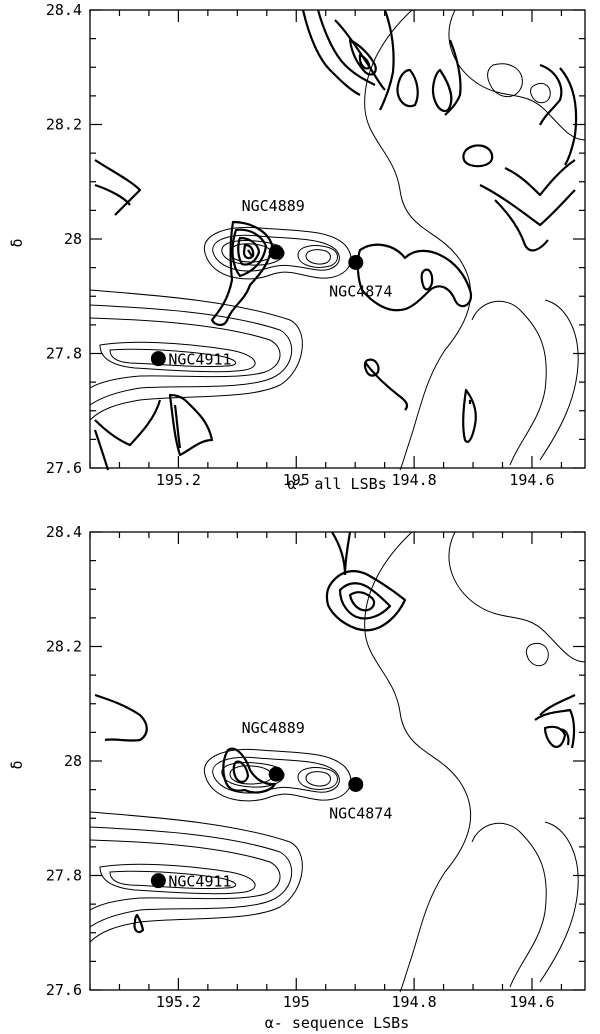 This screenshot has width=600, height=1034. Describe the element at coordinates (336, 484) in the screenshot. I see `x-axis-label: α- all LSBs` at that location.